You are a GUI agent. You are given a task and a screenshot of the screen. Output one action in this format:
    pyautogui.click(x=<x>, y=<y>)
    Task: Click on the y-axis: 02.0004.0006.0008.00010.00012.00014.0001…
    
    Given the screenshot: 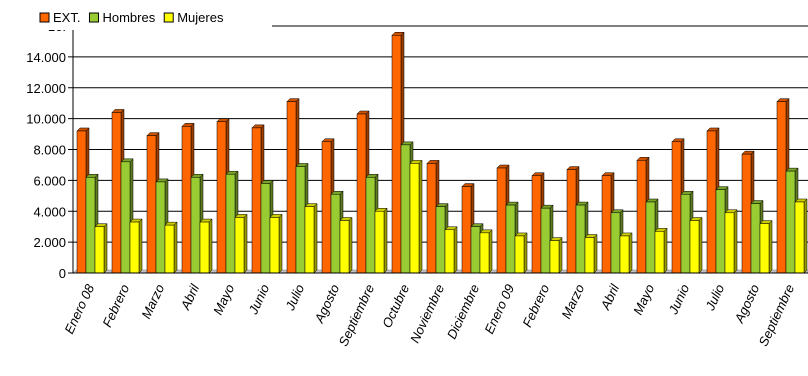 What is the action you would take?
    pyautogui.click(x=50, y=150)
    